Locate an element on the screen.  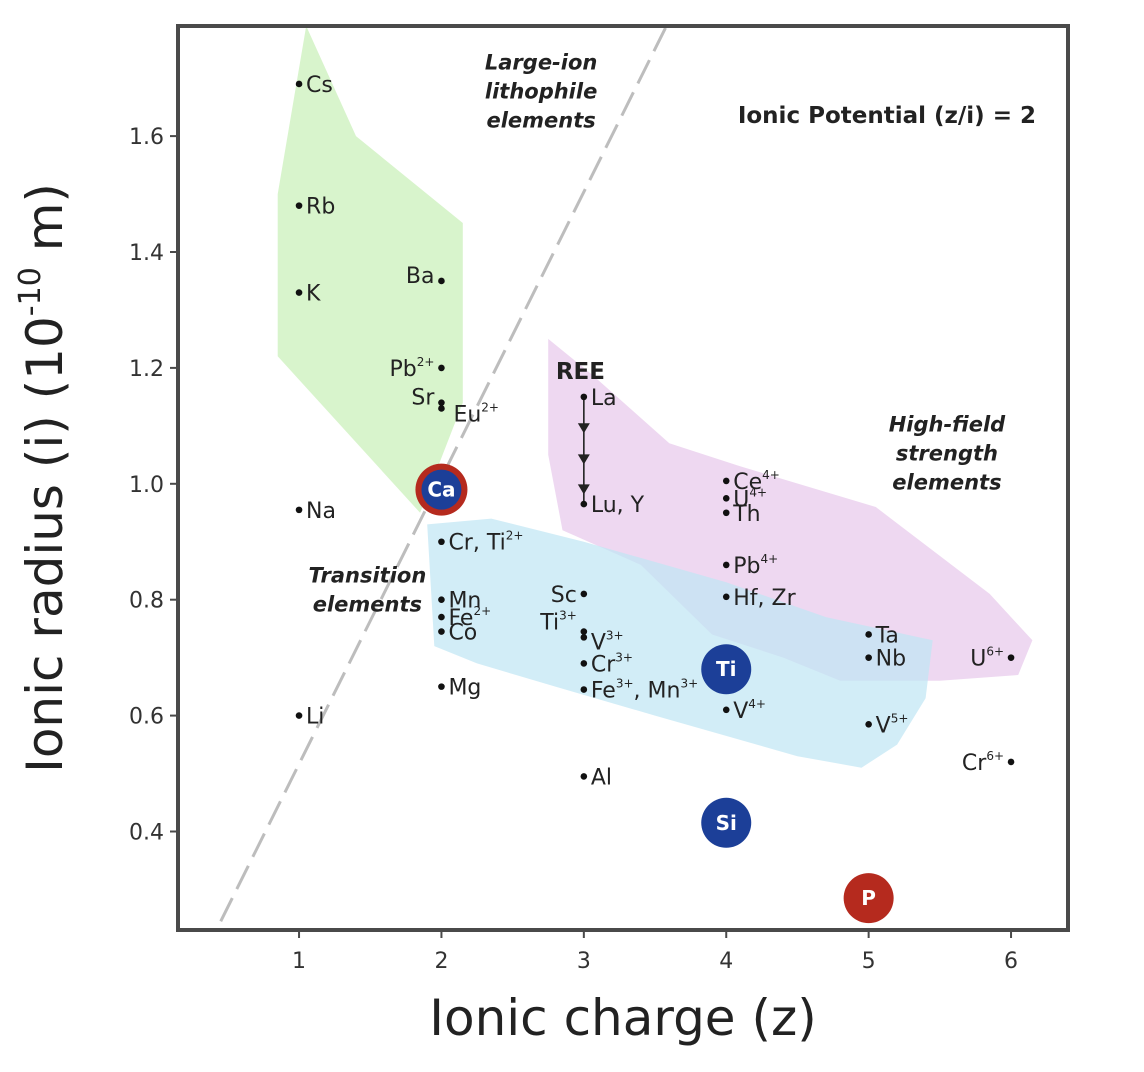
region-high-field-strength is located at coordinates (790, 509).